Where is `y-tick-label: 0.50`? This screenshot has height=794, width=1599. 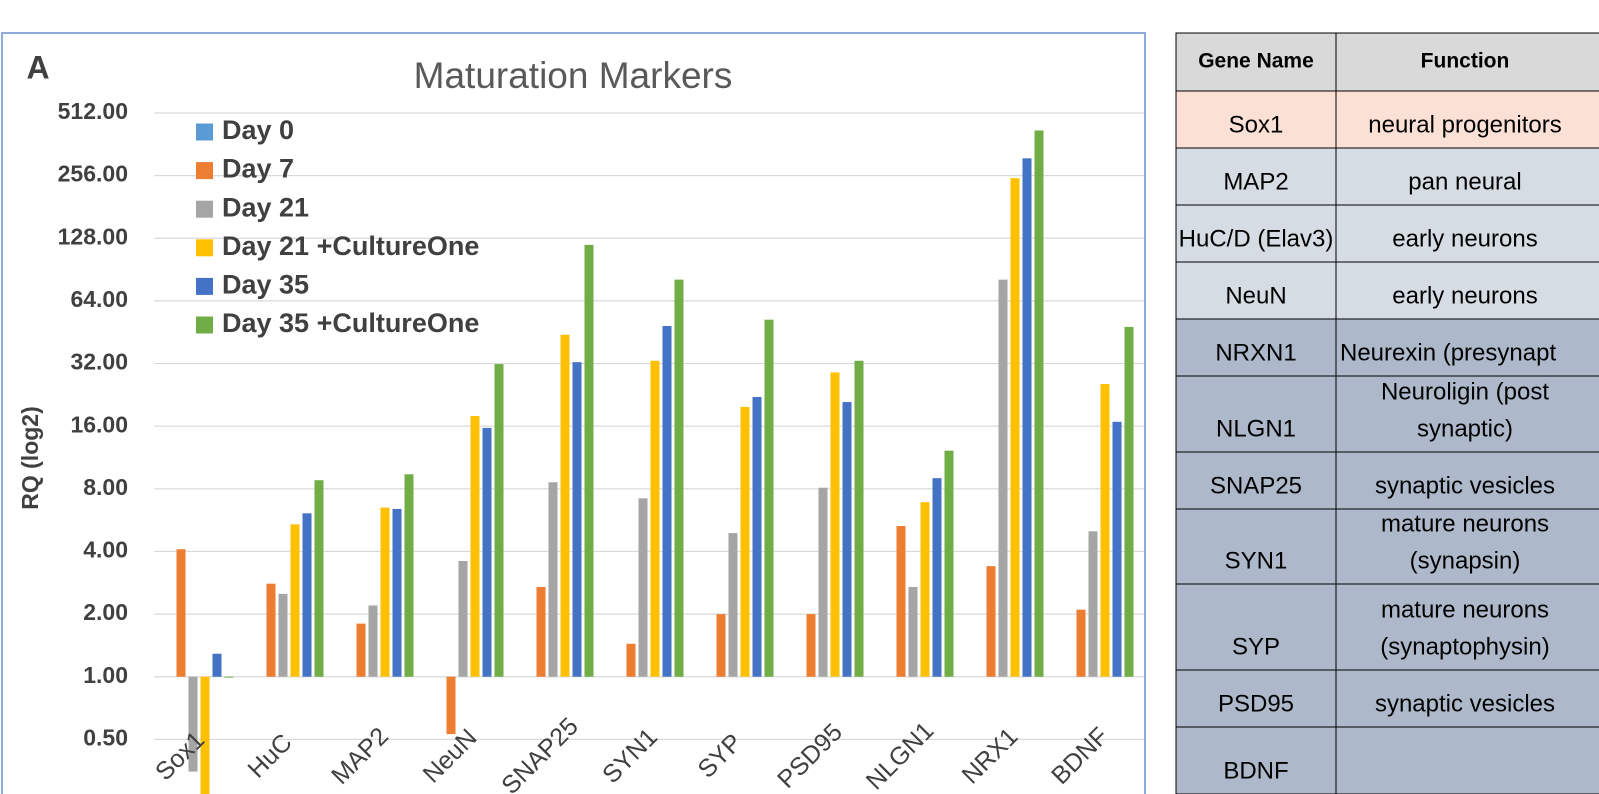 y-tick-label: 0.50 is located at coordinates (105, 737).